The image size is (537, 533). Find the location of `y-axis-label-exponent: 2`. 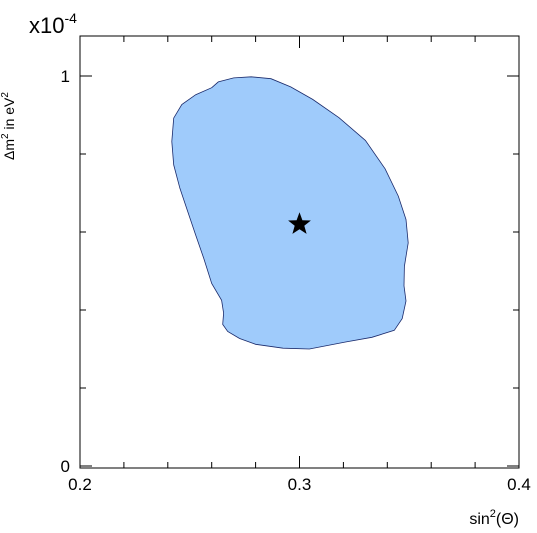

y-axis-label-exponent: 2 is located at coordinates (5, 136).